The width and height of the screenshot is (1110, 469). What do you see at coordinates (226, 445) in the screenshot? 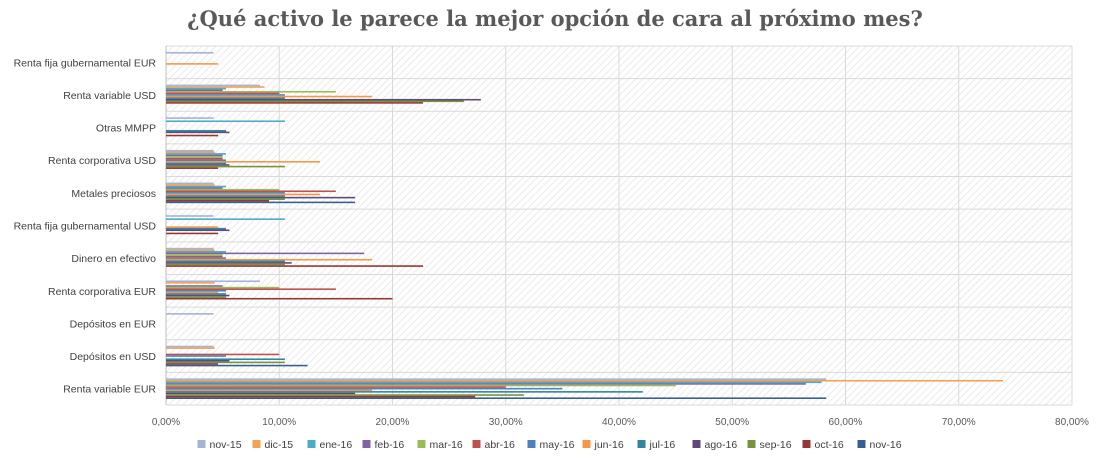
I see `legend-label: nov-15` at bounding box center [226, 445].